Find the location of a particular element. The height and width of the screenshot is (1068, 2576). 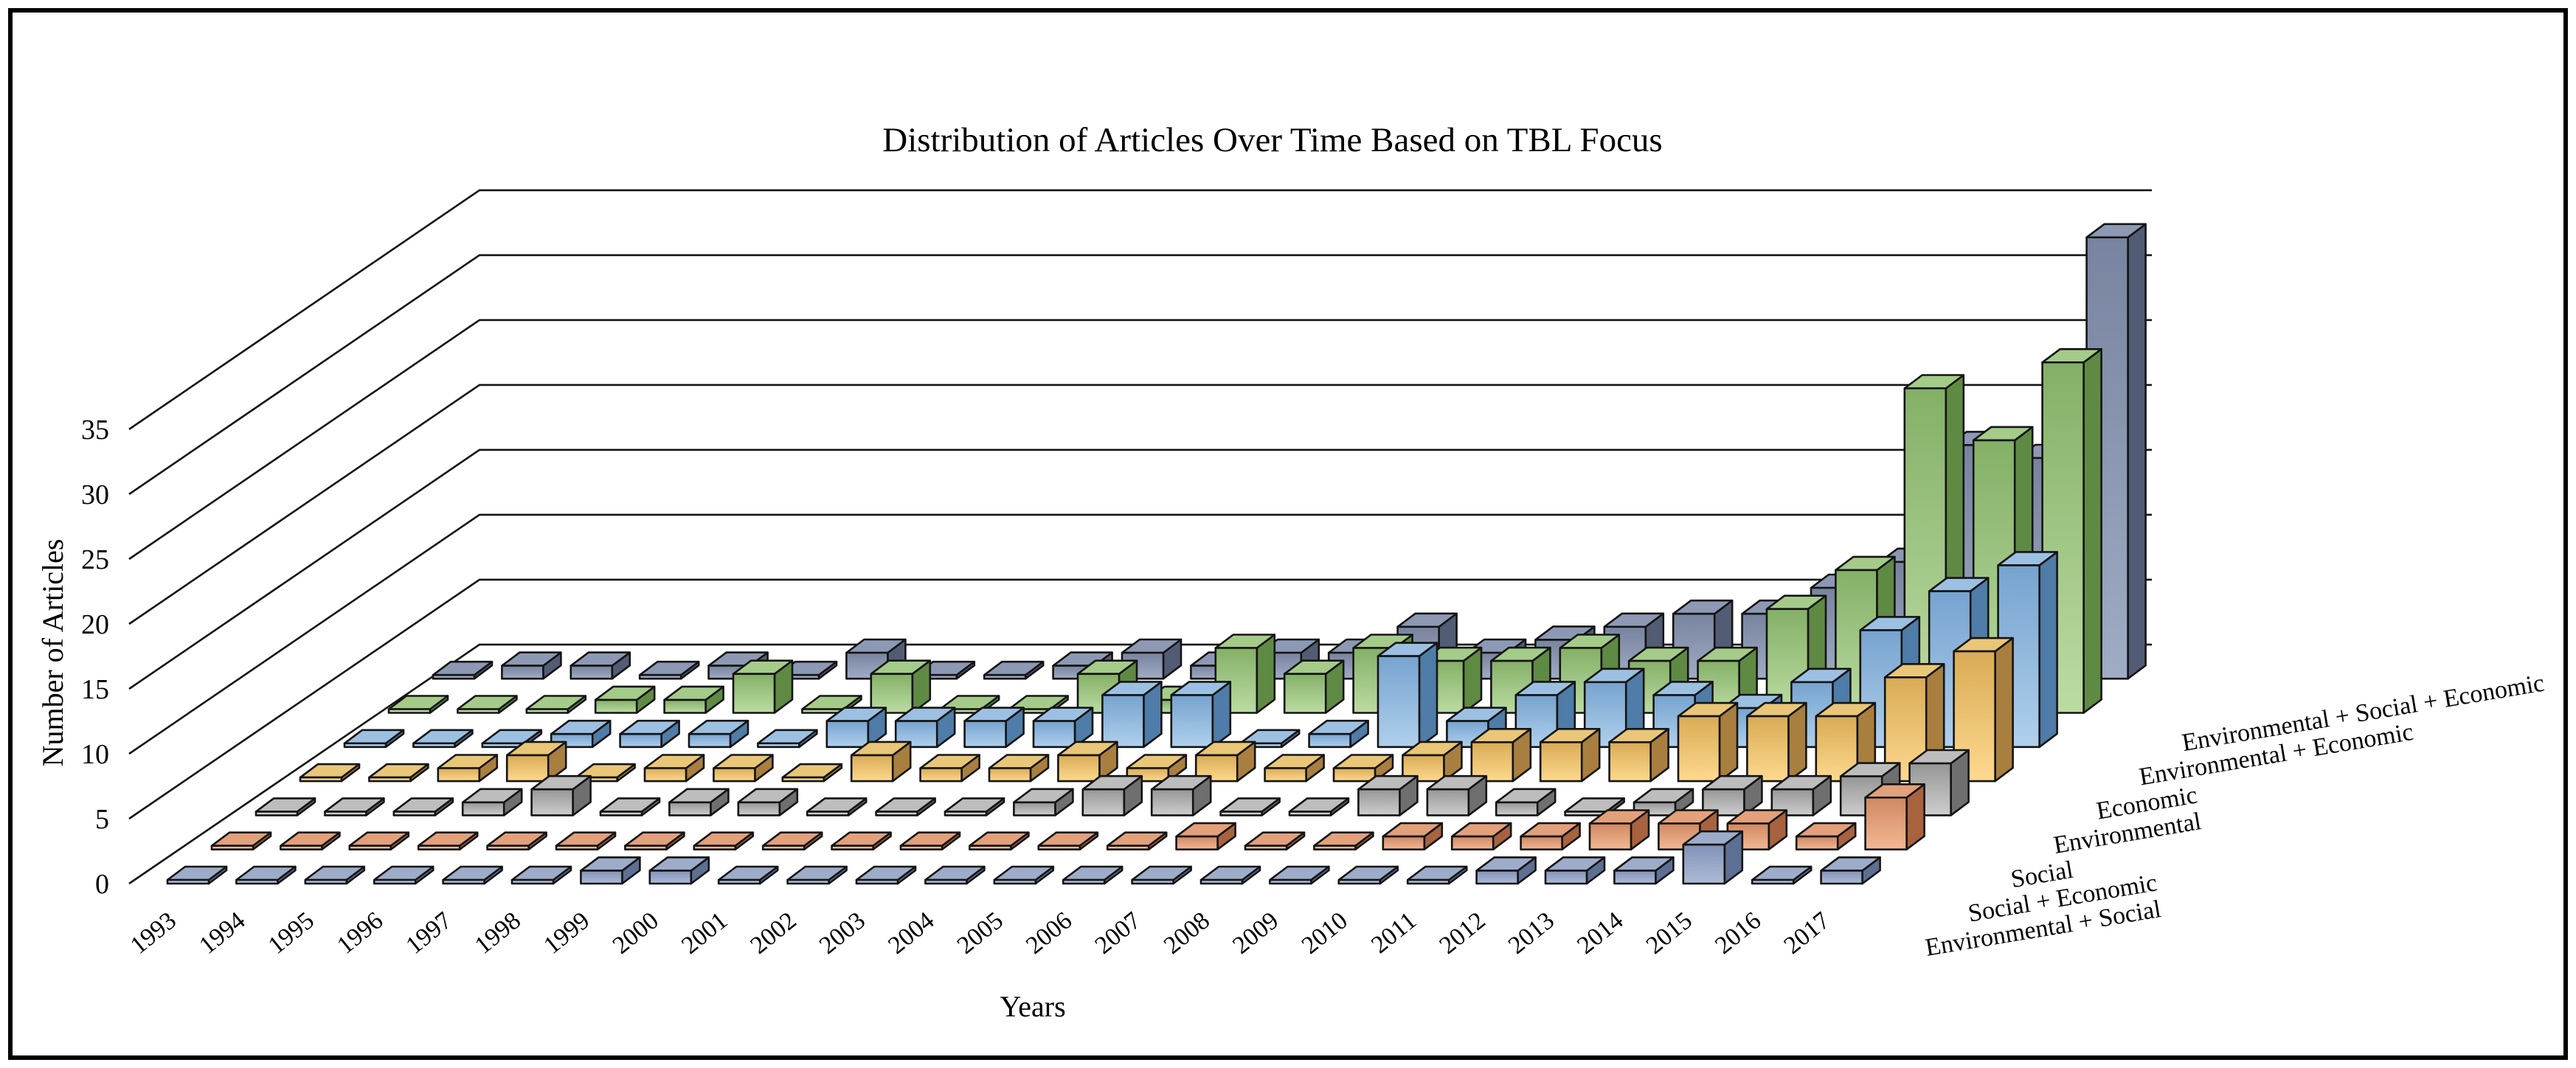

bar-environmental-economic-1993 is located at coordinates (418, 704).